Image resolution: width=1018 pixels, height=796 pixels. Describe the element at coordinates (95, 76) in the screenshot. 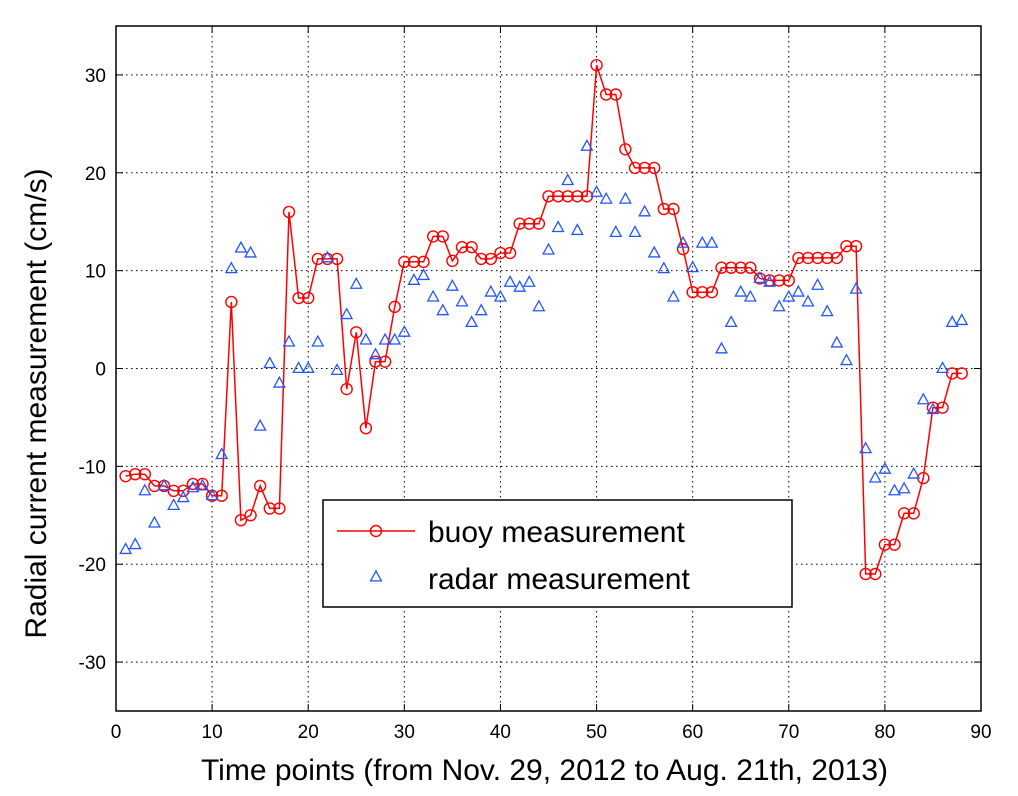

I see `y-tick-label: 30` at that location.